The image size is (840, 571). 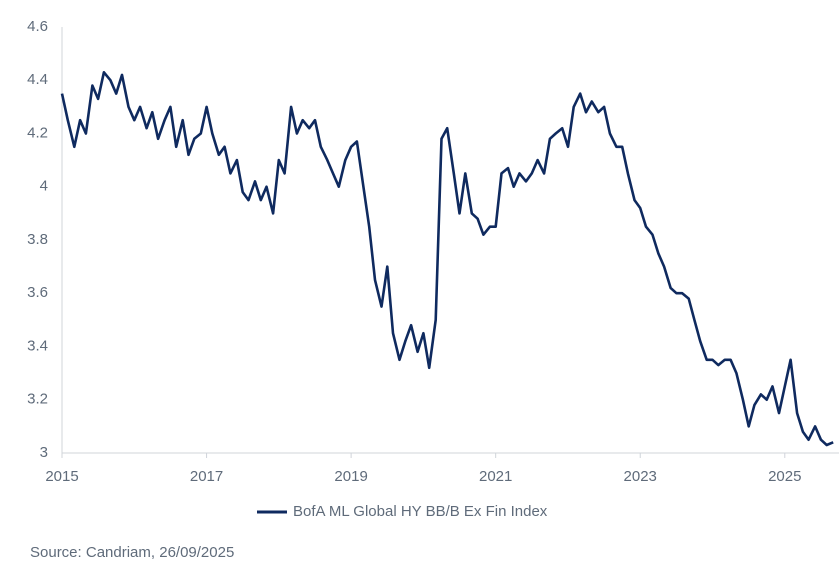 What do you see at coordinates (206, 476) in the screenshot?
I see `x-tick-label: 2017` at bounding box center [206, 476].